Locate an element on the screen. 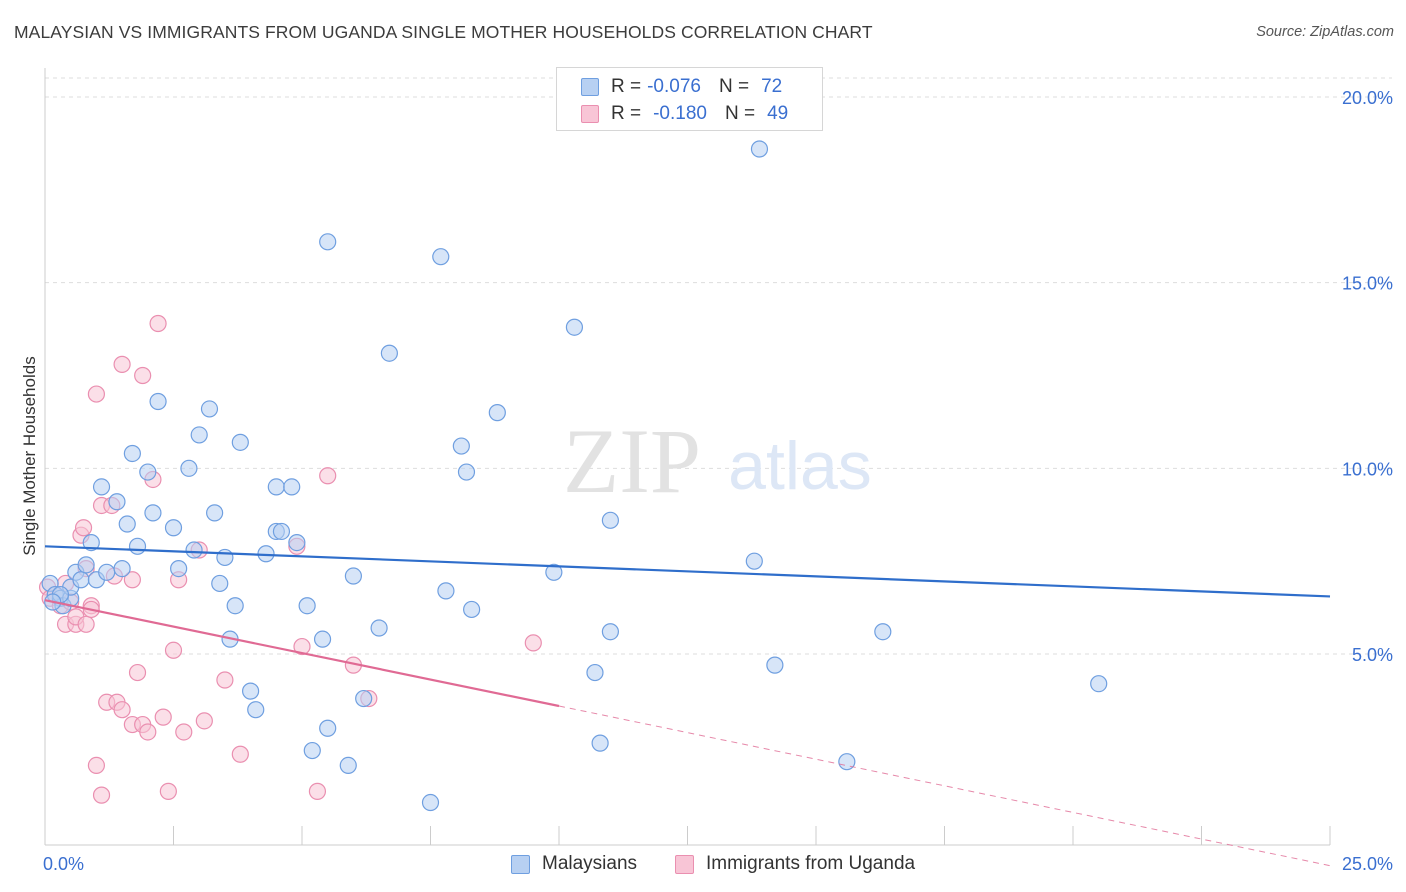 The height and width of the screenshot is (892, 1406). uganda-trend-line is located at coordinates (302, 653).